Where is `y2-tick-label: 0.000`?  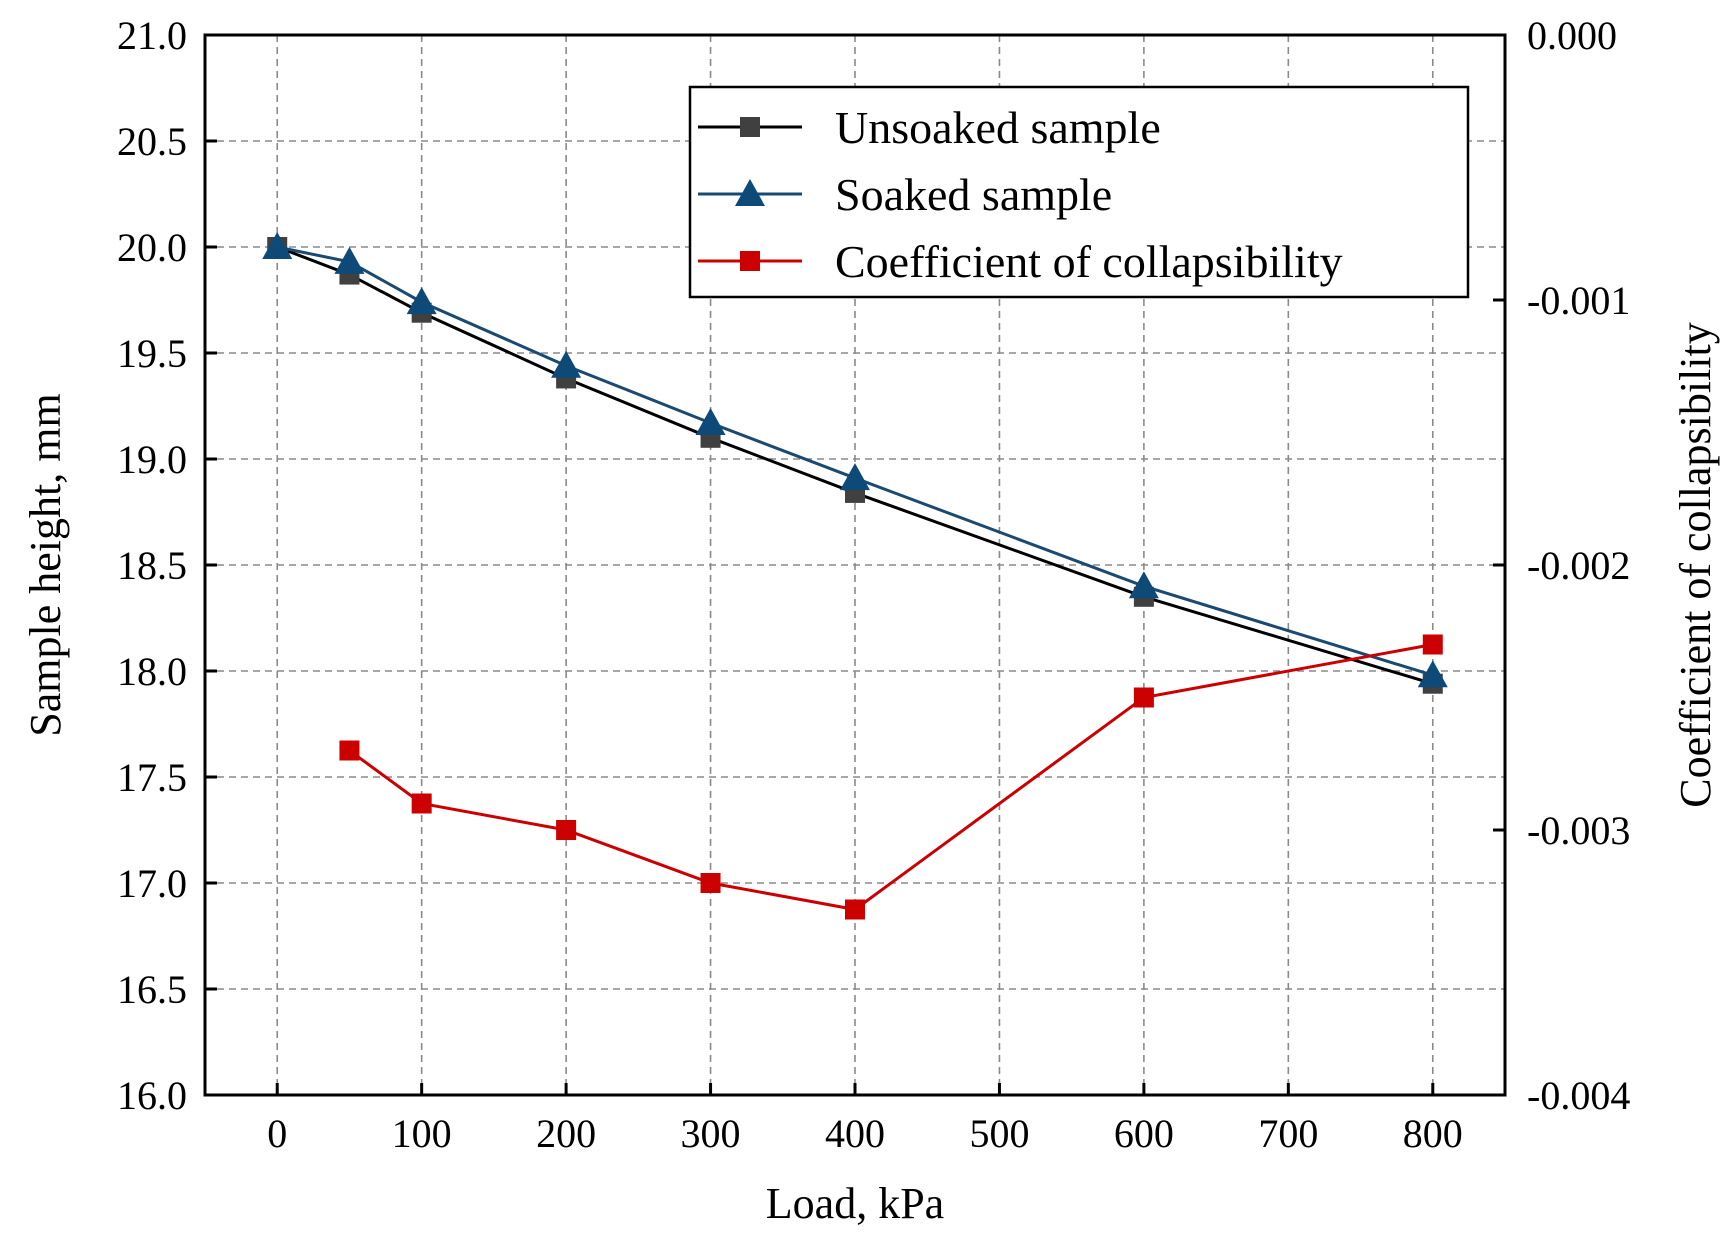
y2-tick-label: 0.000 is located at coordinates (1572, 35).